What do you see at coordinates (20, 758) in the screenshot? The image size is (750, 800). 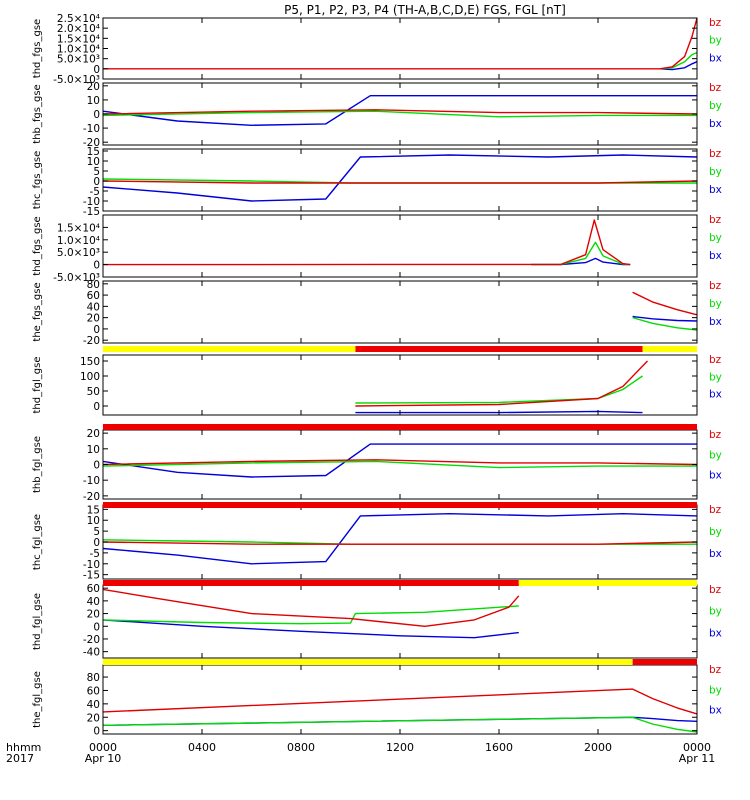 I see `year-label: 2017` at bounding box center [20, 758].